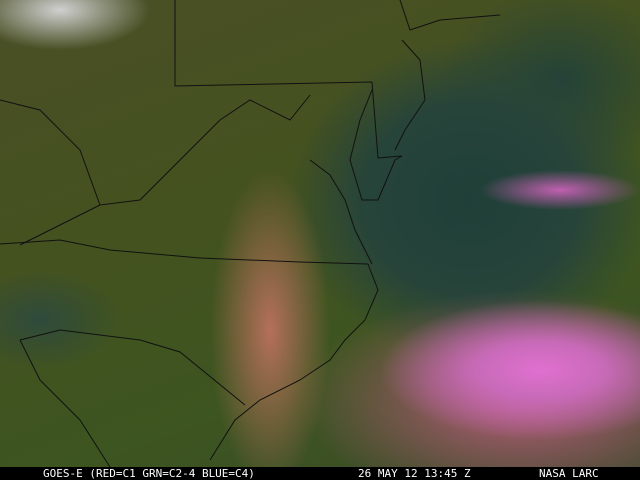  Describe the element at coordinates (132, 367) in the screenshot. I see `nc-sc-border` at that location.